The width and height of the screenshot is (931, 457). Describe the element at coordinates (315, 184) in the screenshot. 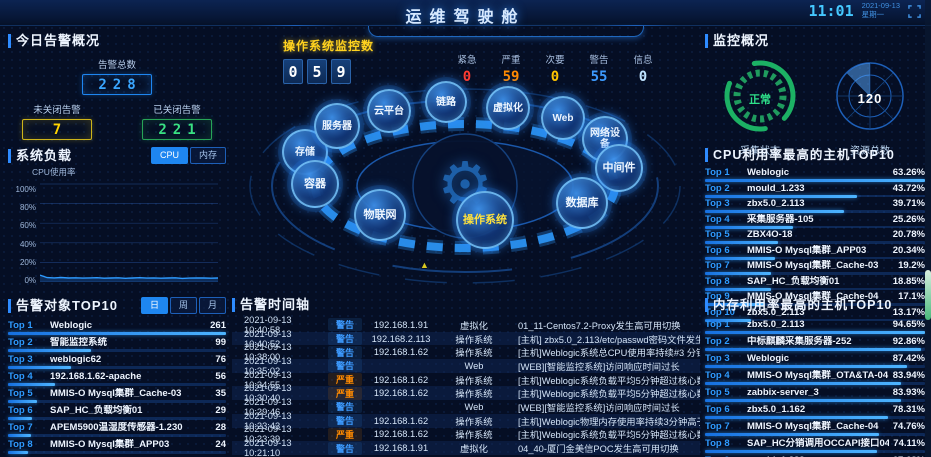

I see `category-node: 容器` at that location.